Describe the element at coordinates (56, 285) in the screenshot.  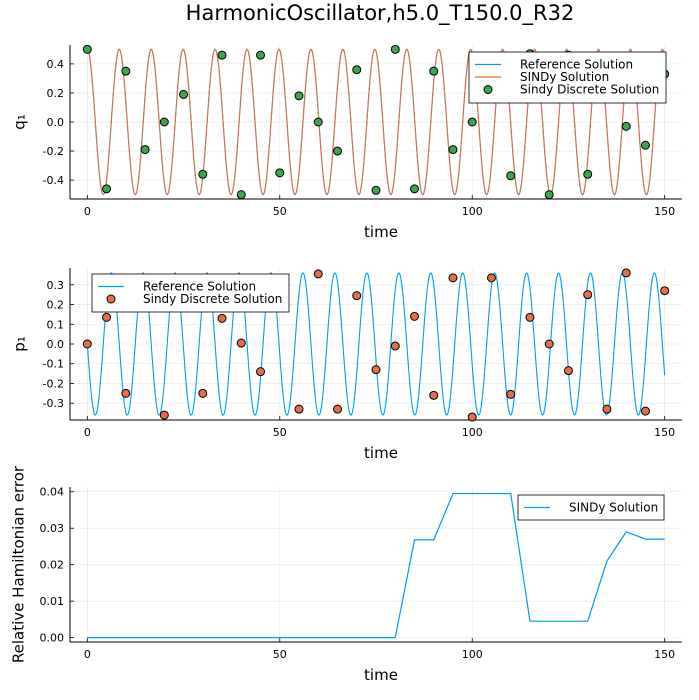
I see `y-tick-label: 0.3` at that location.